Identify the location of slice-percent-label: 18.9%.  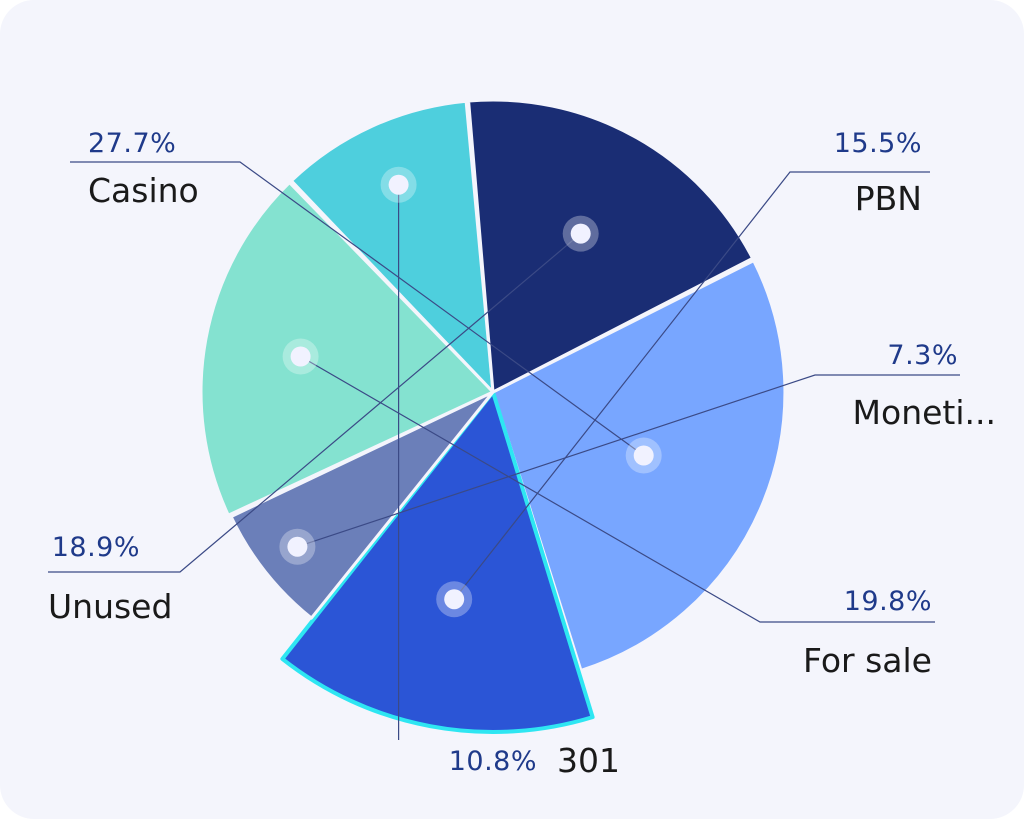
(96, 547).